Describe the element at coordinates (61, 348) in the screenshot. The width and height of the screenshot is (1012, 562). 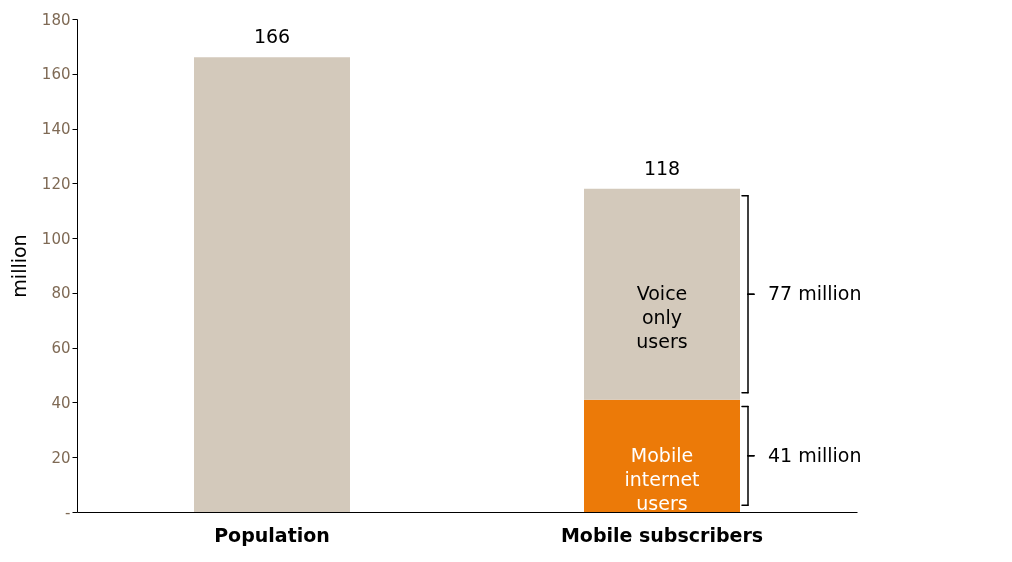
I see `y-tick-label: 60` at that location.